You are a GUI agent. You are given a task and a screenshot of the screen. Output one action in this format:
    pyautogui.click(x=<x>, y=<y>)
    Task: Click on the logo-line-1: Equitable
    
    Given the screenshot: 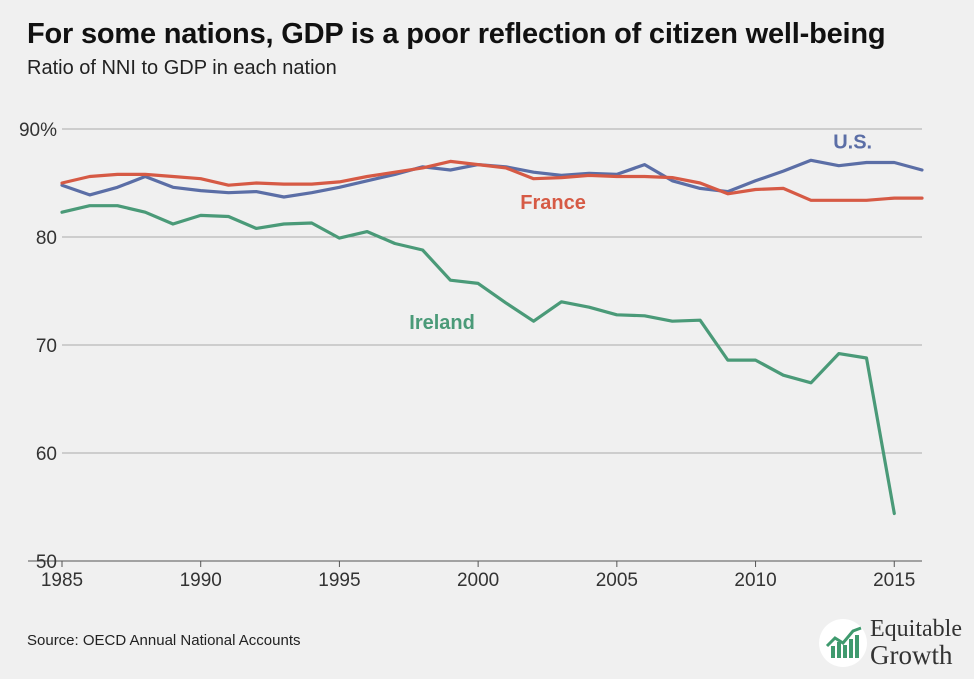 What is the action you would take?
    pyautogui.click(x=916, y=629)
    